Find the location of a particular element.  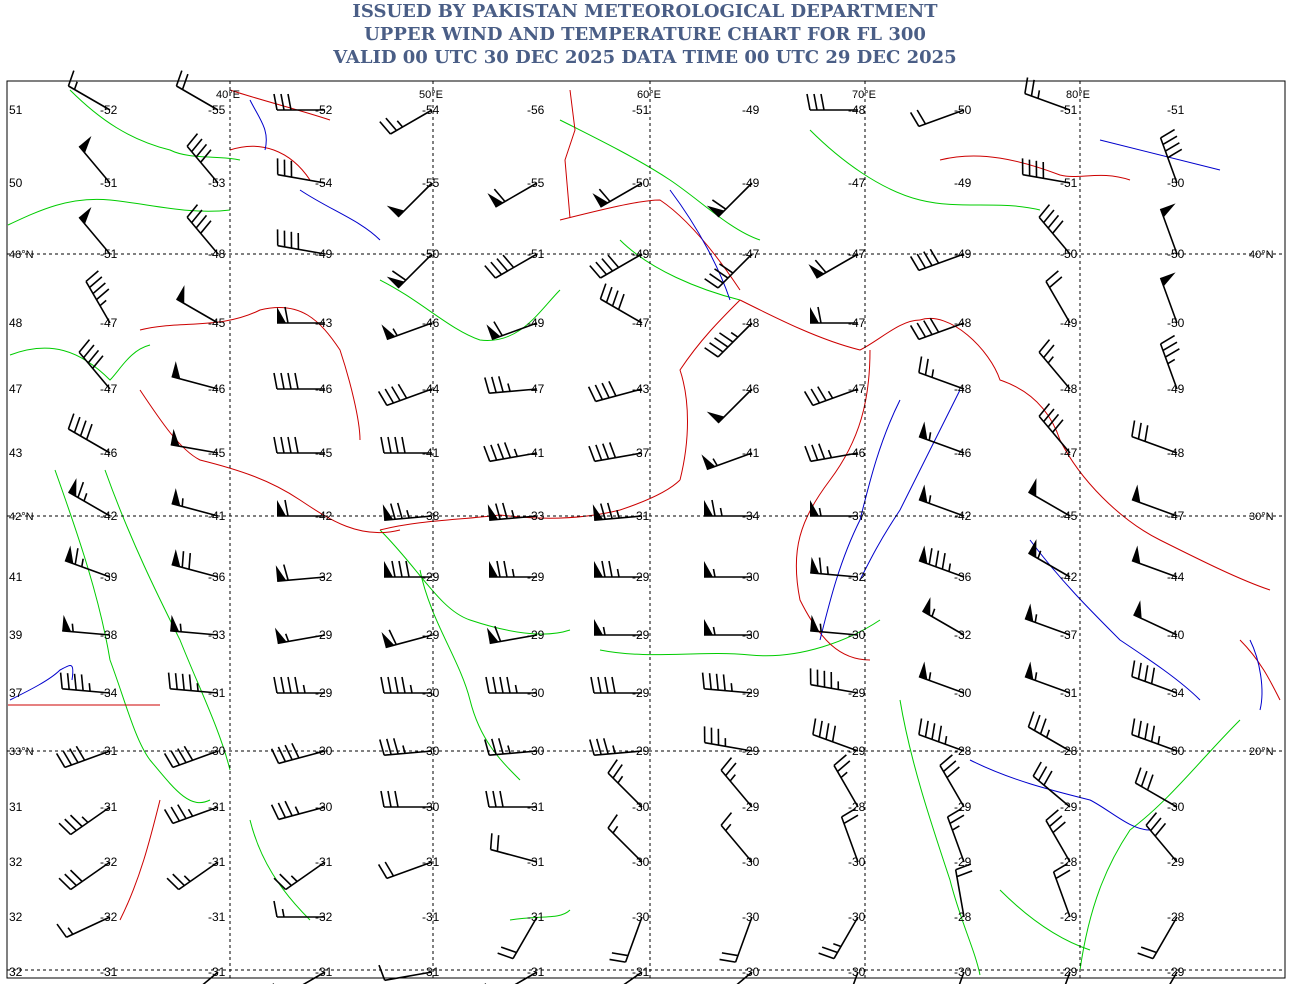

temperature-value: -51 is located at coordinates (536, 254).